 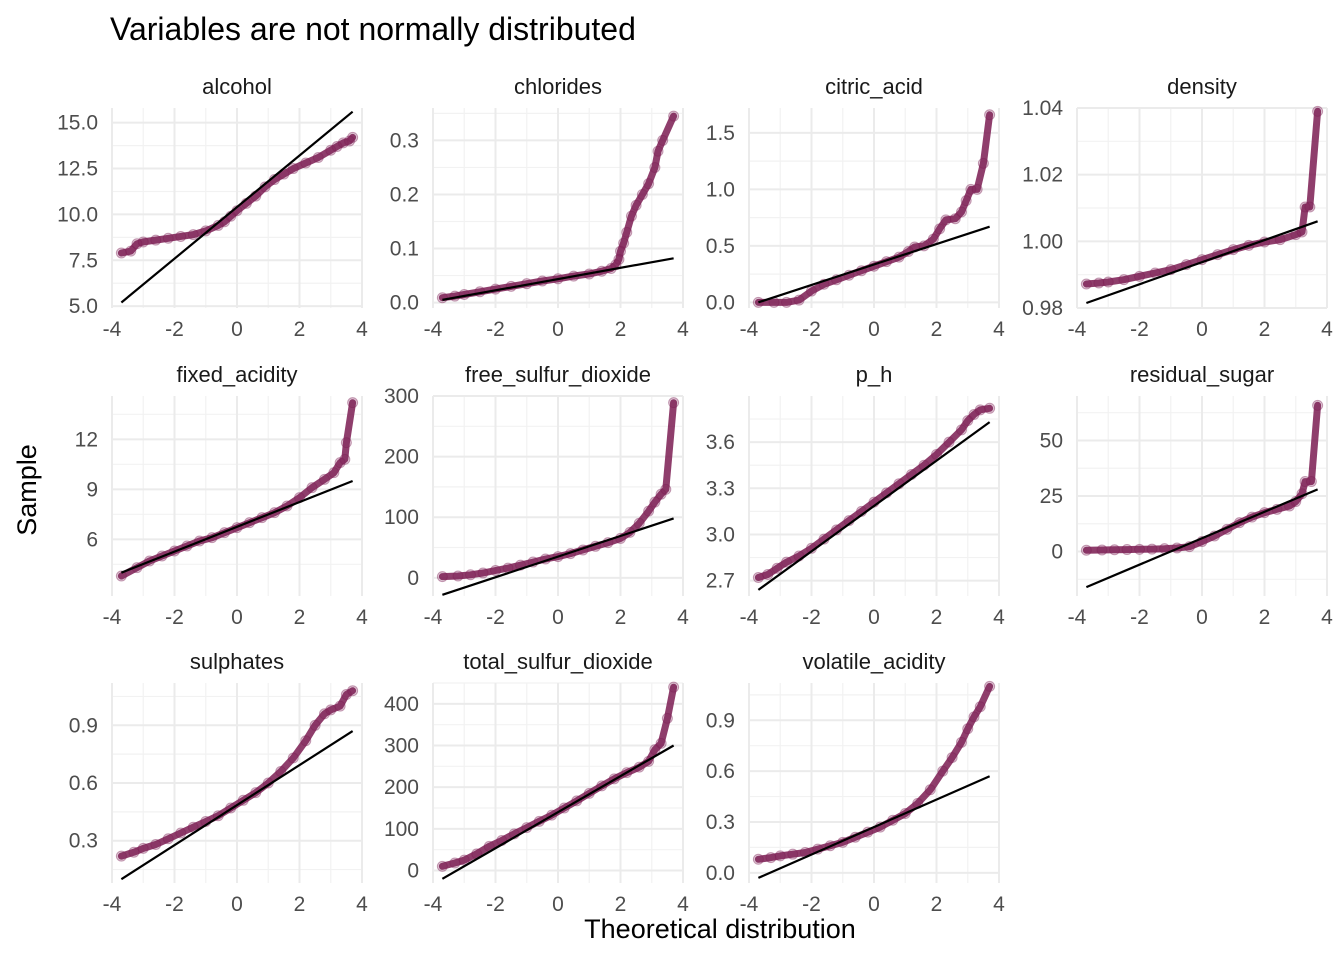 What do you see at coordinates (558, 661) in the screenshot?
I see `panel-total-sulfur-dioxide-strip-label: total_sulfur_dioxide` at bounding box center [558, 661].